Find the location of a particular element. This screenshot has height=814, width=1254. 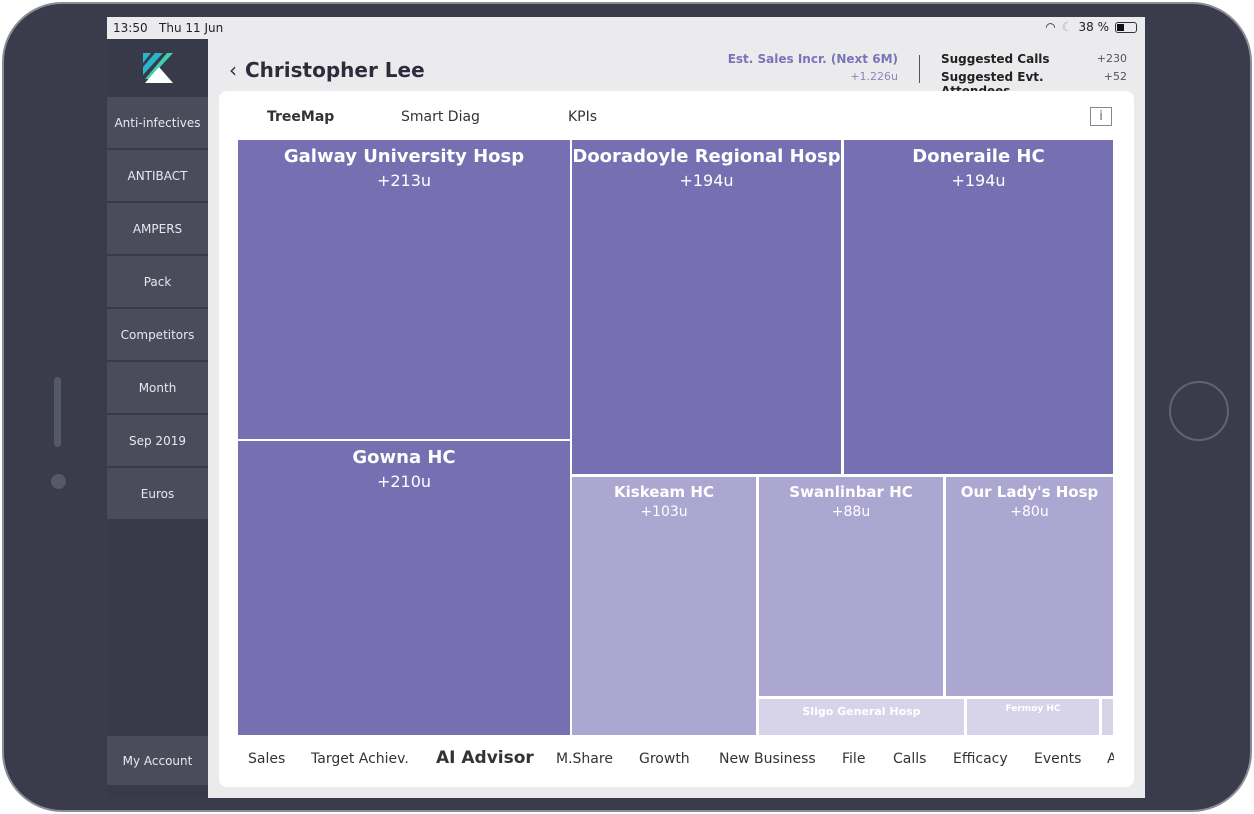

tab-events: Events is located at coordinates (1058, 759).